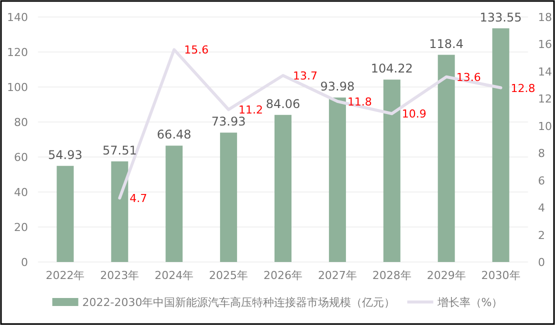 This screenshot has width=555, height=325. What do you see at coordinates (337, 275) in the screenshot?
I see `x-tick-label: 2027年` at bounding box center [337, 275].